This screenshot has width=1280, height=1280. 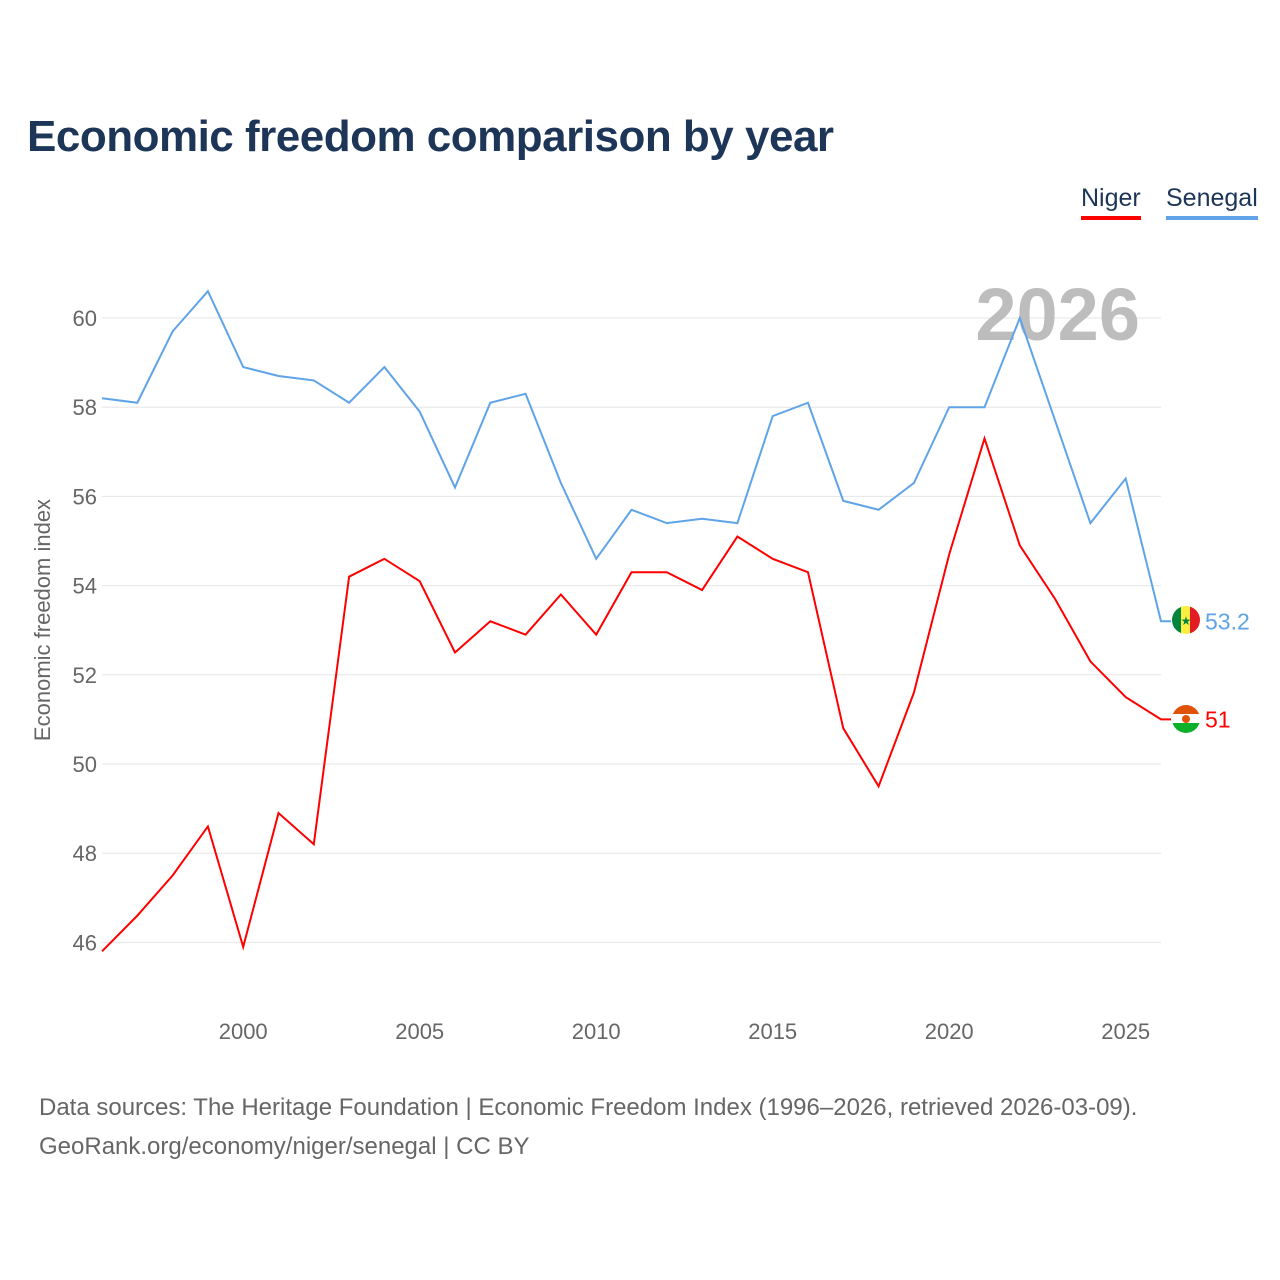 I want to click on x-tick-label: 2000, so click(x=243, y=1031).